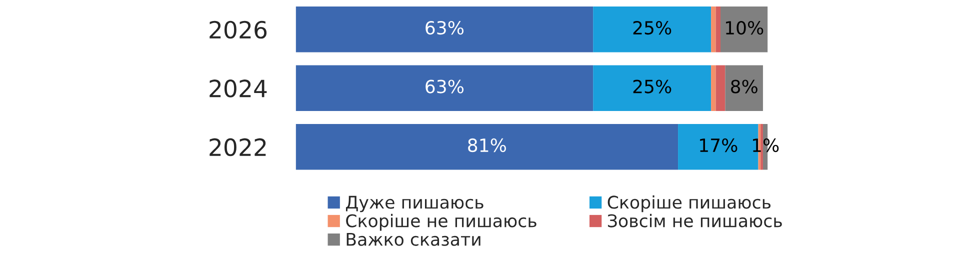  Describe the element at coordinates (689, 203) in the screenshot. I see `legend-label: Скоріше пишаюсь` at that location.